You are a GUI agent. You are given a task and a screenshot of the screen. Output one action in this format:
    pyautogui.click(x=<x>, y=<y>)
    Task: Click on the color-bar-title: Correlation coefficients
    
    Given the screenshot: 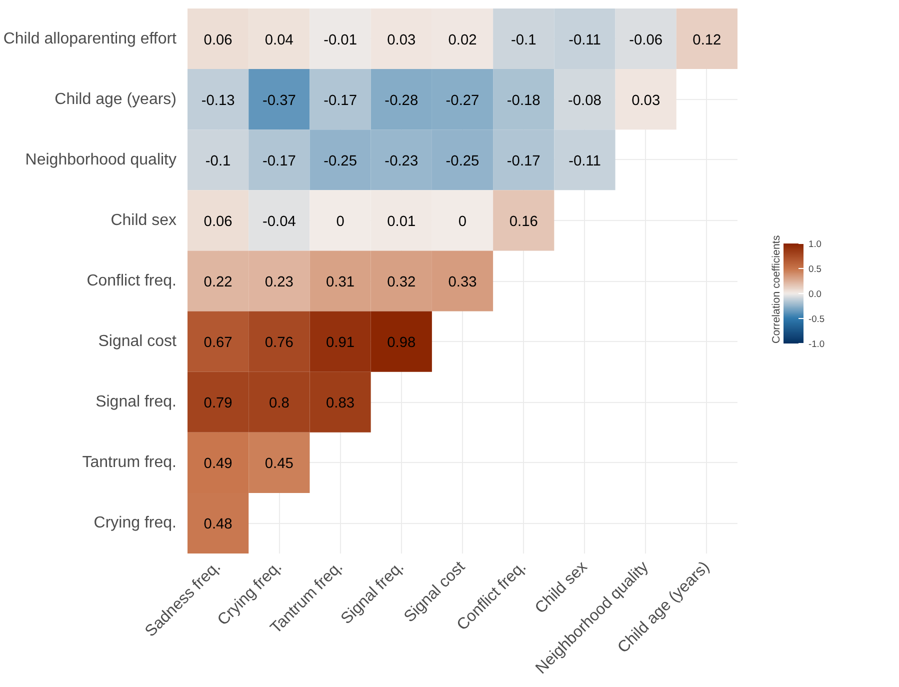 What is the action you would take?
    pyautogui.click(x=776, y=289)
    